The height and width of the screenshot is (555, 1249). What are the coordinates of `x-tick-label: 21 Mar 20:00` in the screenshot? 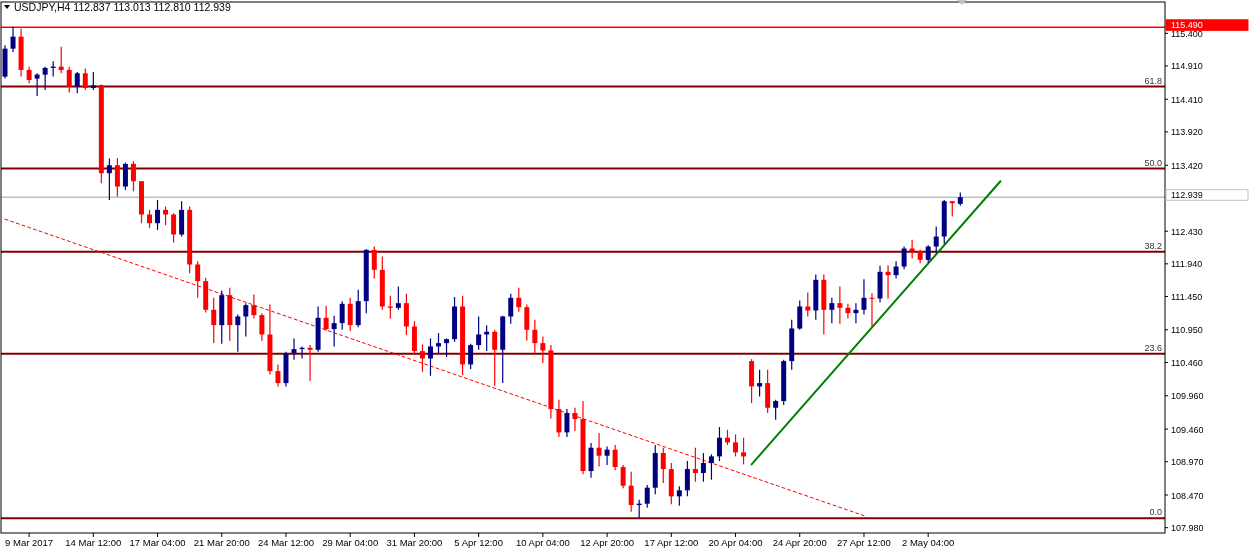 It's located at (221, 542).